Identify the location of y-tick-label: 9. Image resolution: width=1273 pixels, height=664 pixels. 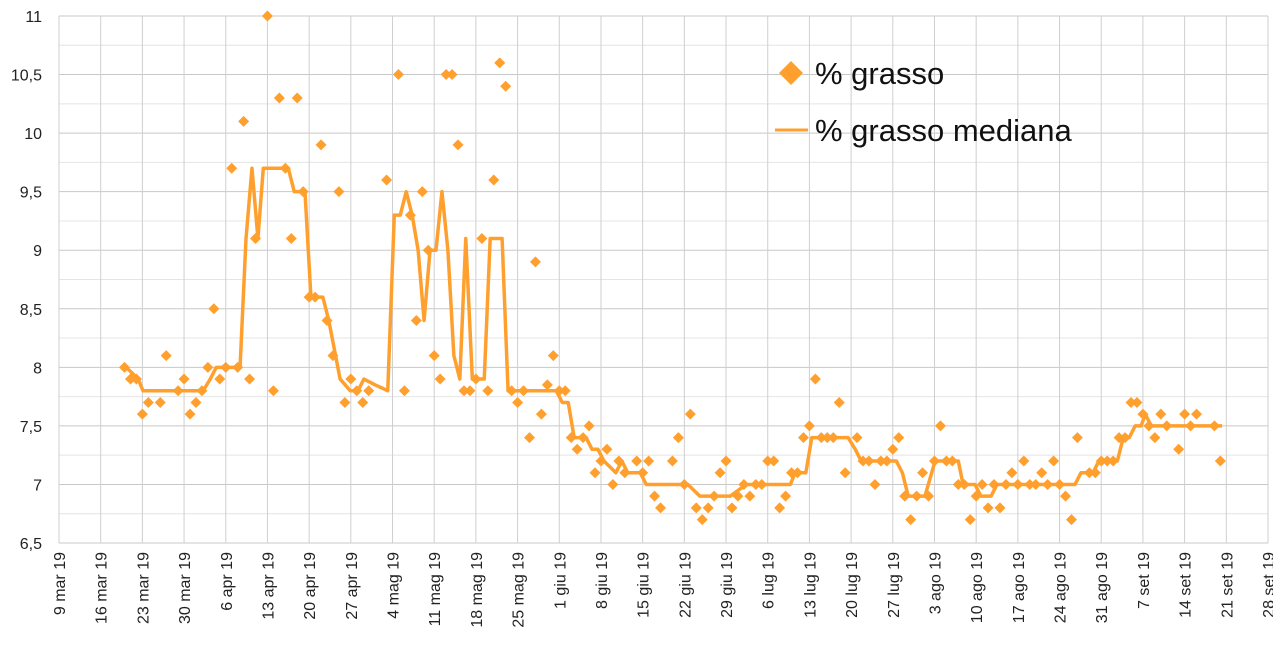
(37, 251).